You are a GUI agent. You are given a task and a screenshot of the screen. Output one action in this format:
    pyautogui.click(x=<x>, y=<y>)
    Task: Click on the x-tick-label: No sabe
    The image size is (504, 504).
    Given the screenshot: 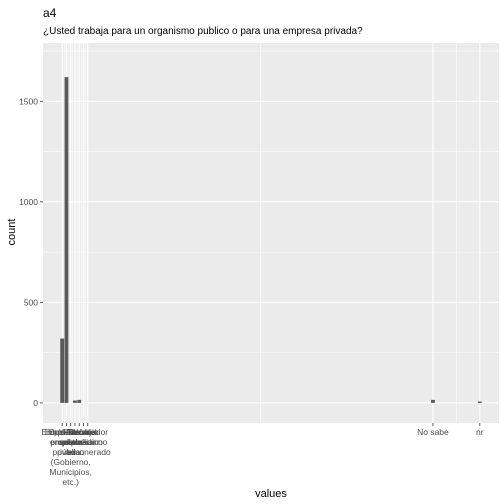 What is the action you would take?
    pyautogui.click(x=433, y=432)
    